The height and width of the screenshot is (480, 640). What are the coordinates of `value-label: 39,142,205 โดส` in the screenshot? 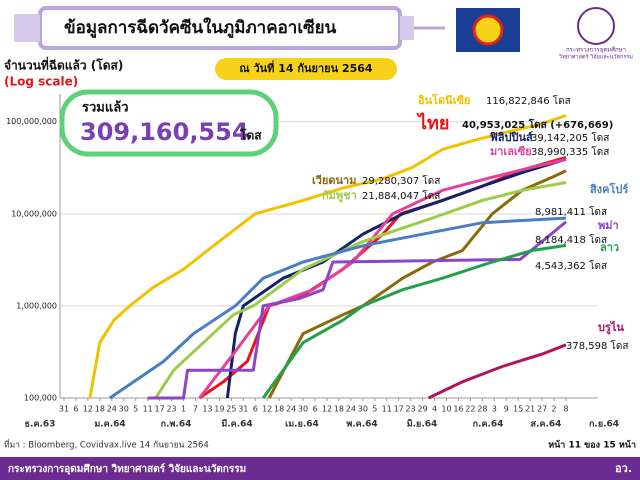 It's located at (570, 137).